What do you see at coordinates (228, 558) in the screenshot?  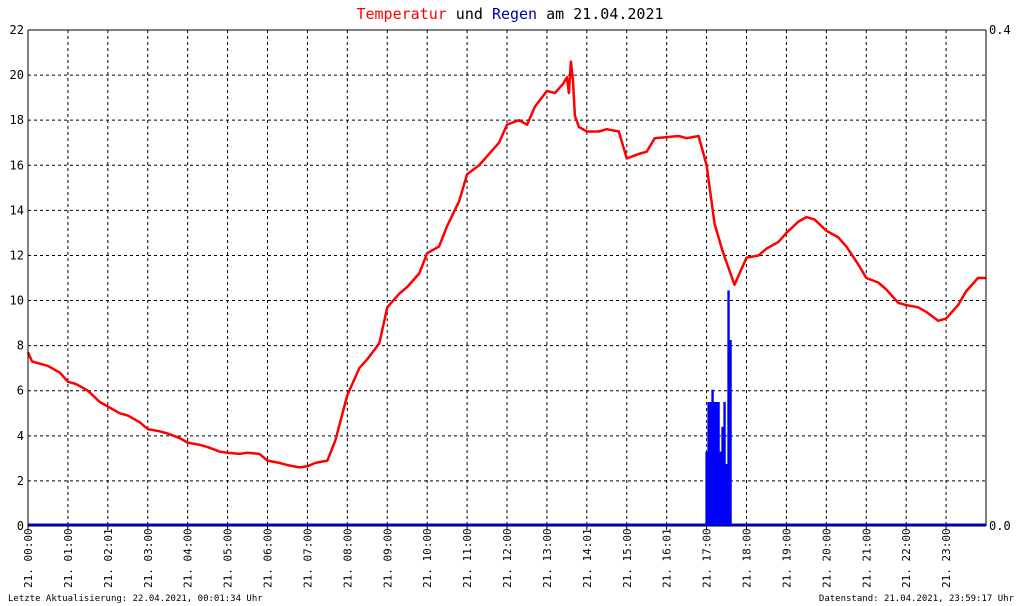 I see `x-tick-label-5: 21. 05:00` at bounding box center [228, 558].